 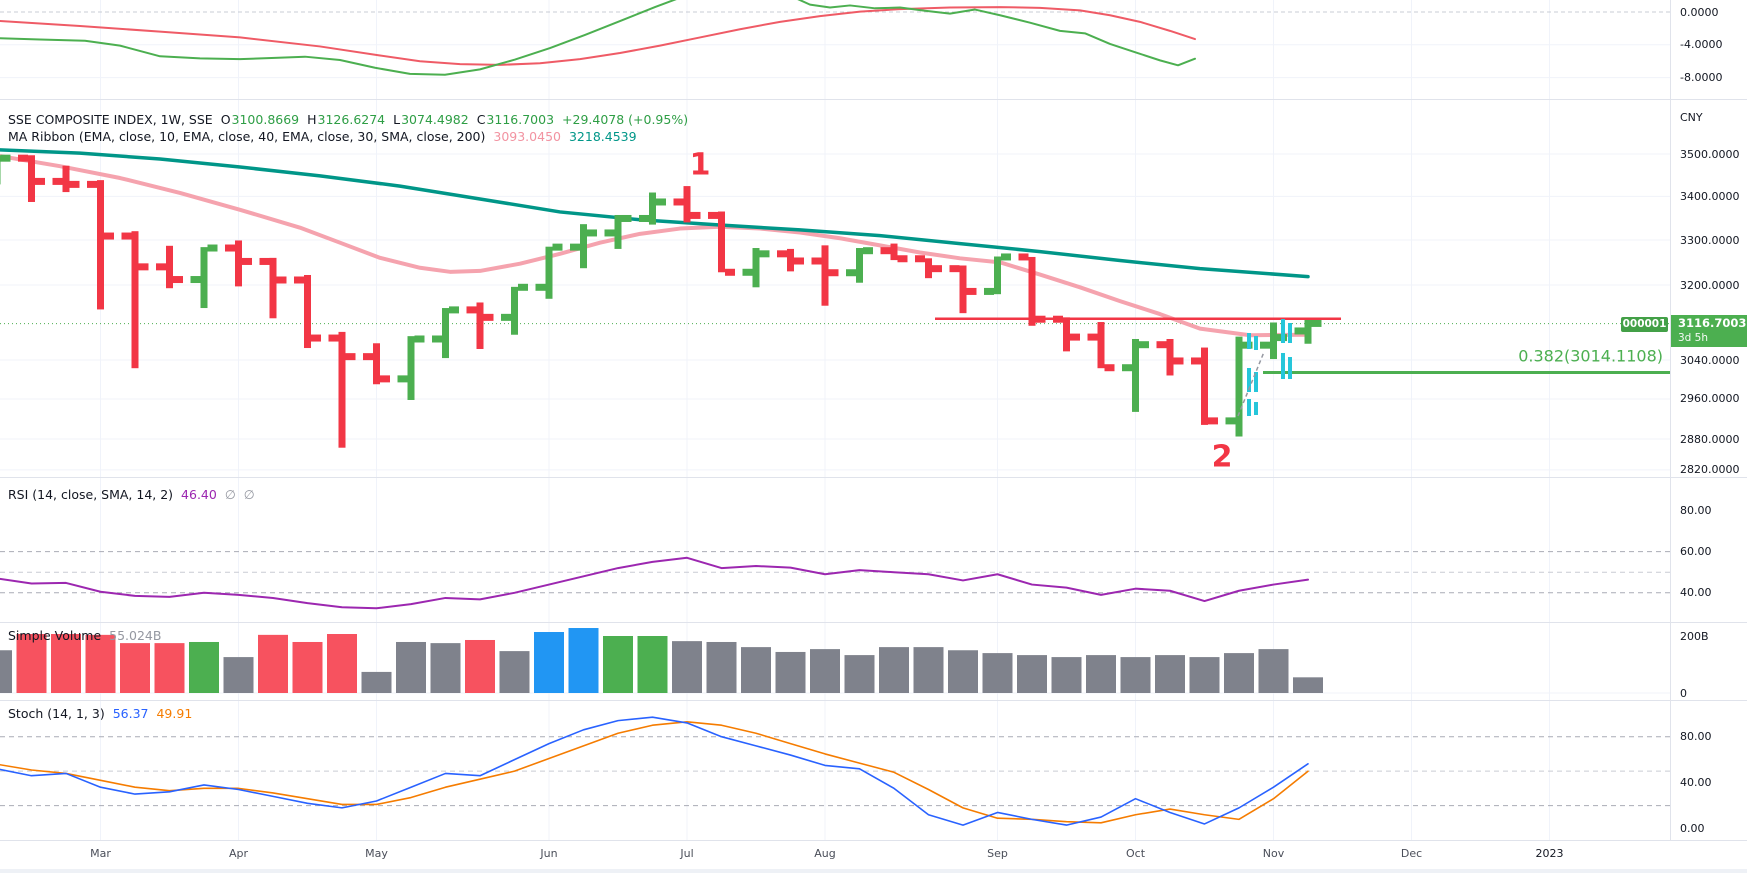 I want to click on ohlc-high-value: 3126.6274, so click(x=351, y=119).